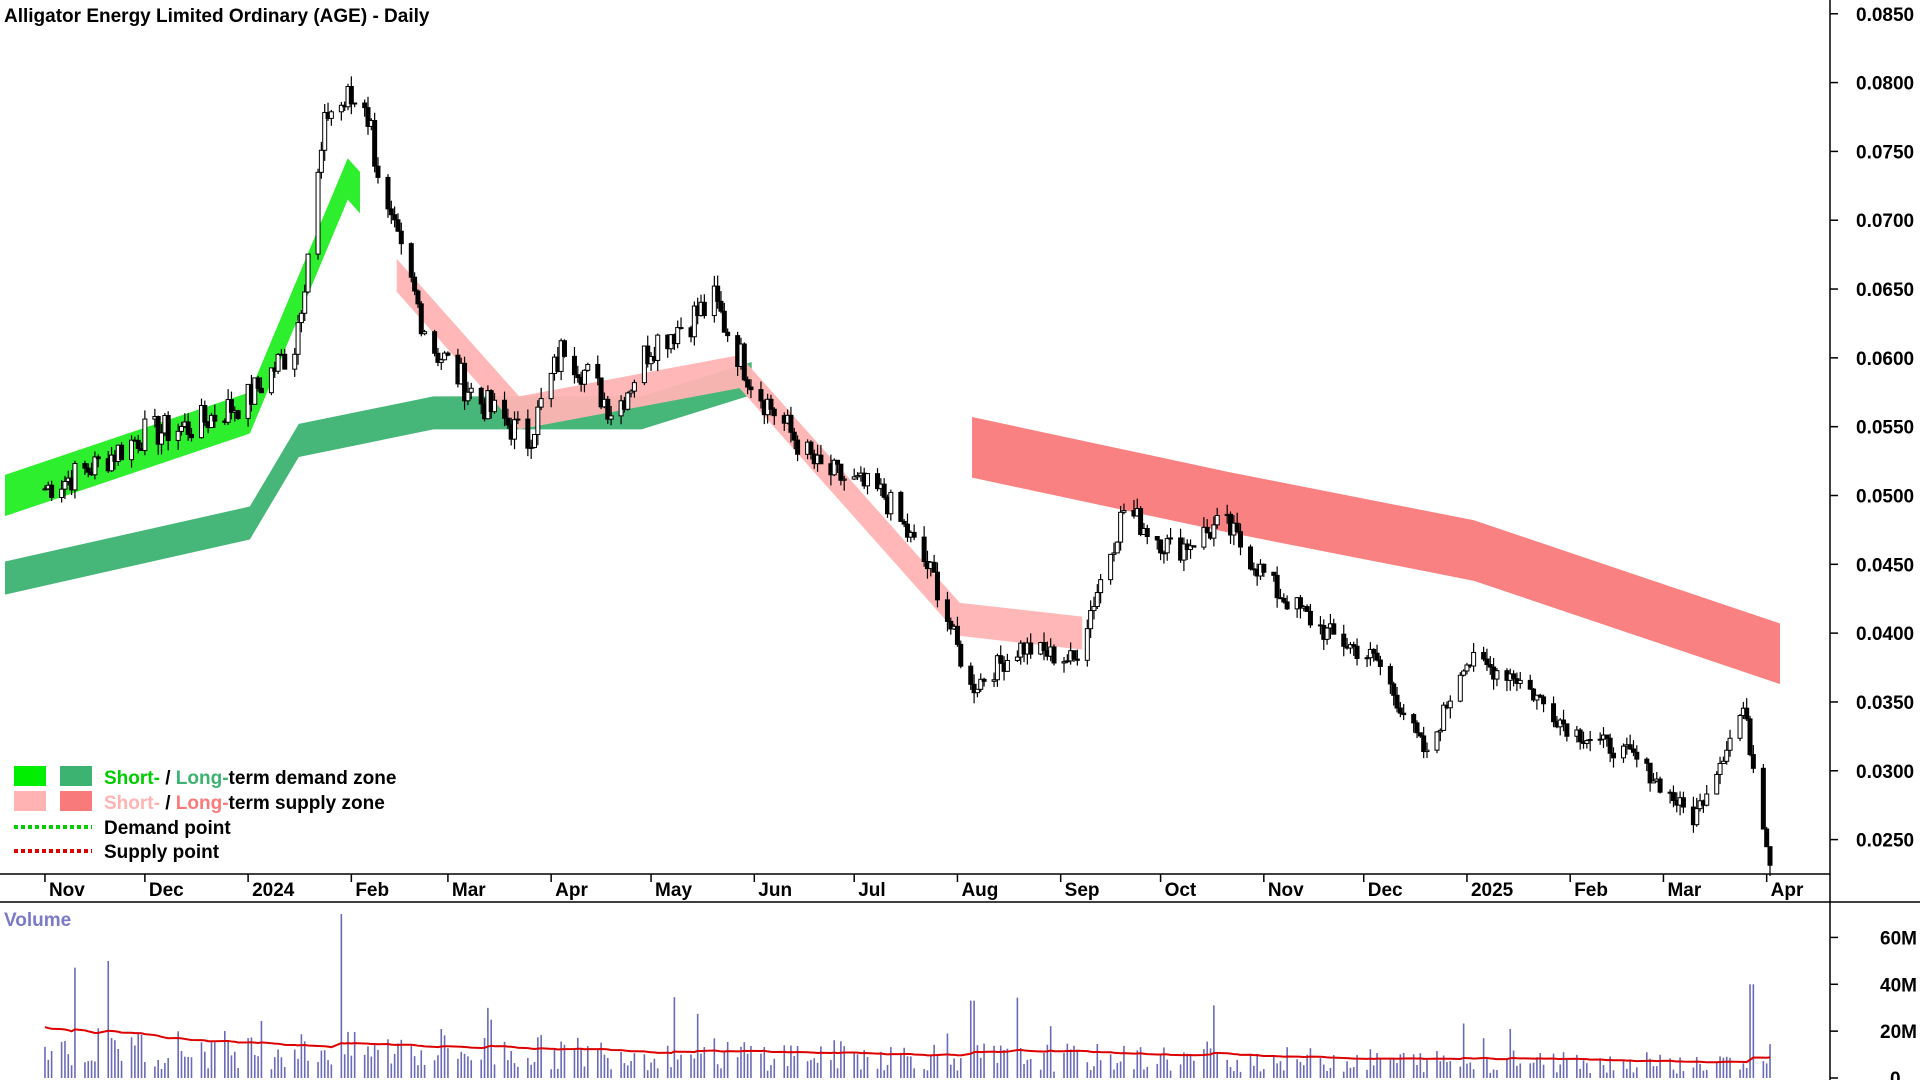 This screenshot has height=1080, width=1920. What do you see at coordinates (1873, 1004) in the screenshot?
I see `volume-axis: 60M 40M 20M 0` at bounding box center [1873, 1004].